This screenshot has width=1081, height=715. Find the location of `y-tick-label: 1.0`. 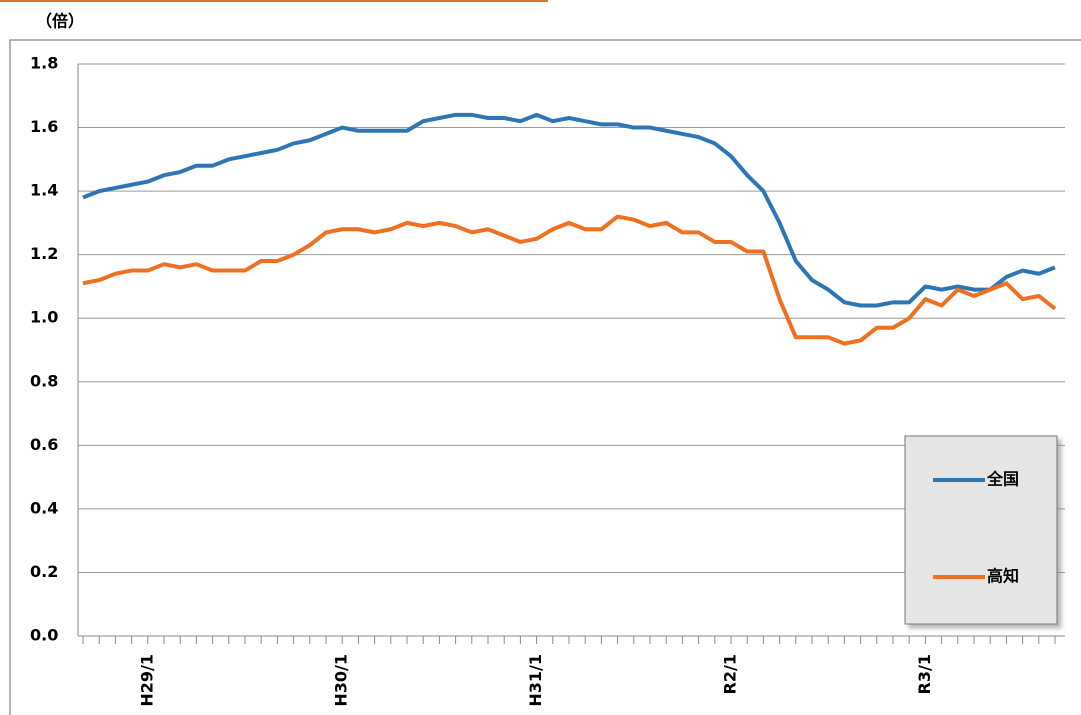

y-tick-label: 1.0 is located at coordinates (44, 317).